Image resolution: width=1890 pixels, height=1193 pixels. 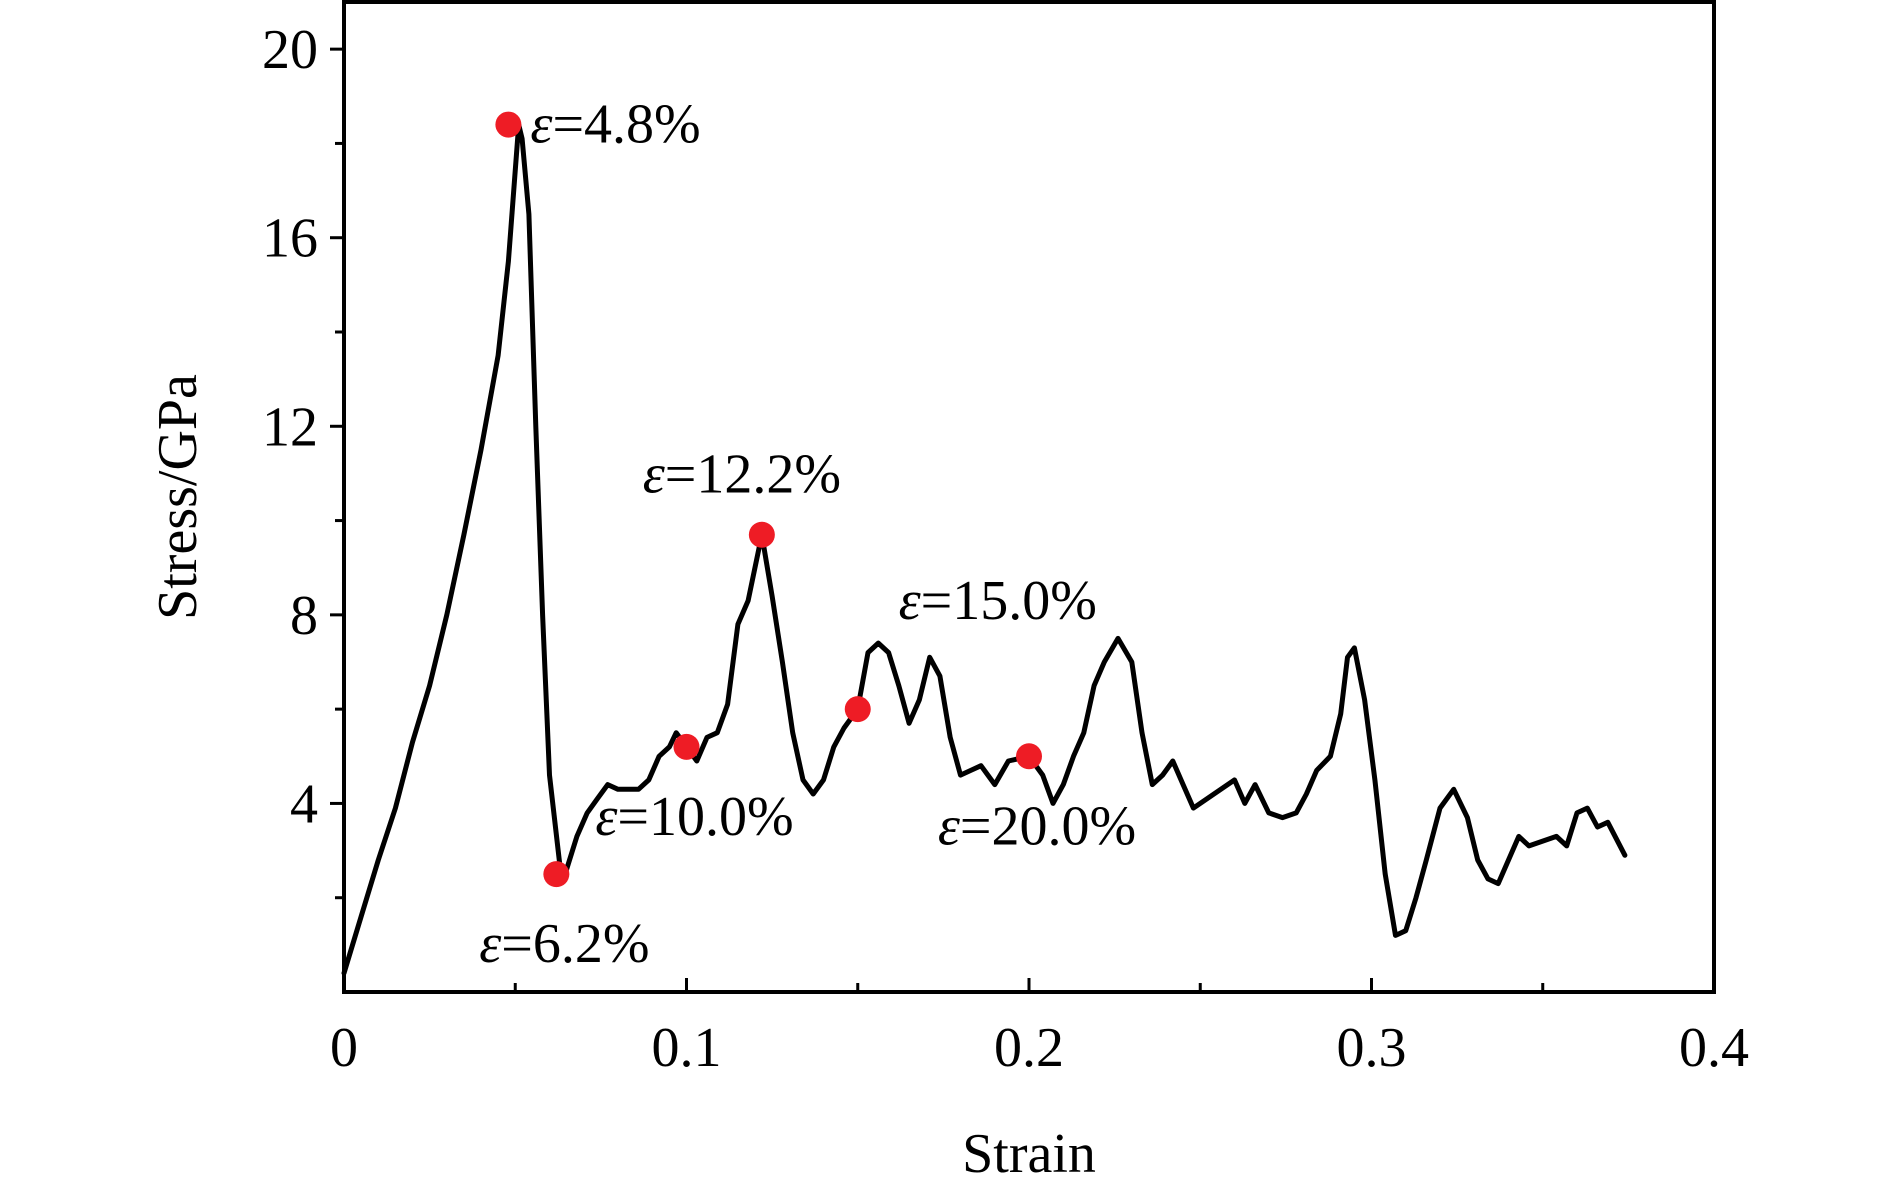 What do you see at coordinates (998, 601) in the screenshot?
I see `point-annotation: ε=15.0%` at bounding box center [998, 601].